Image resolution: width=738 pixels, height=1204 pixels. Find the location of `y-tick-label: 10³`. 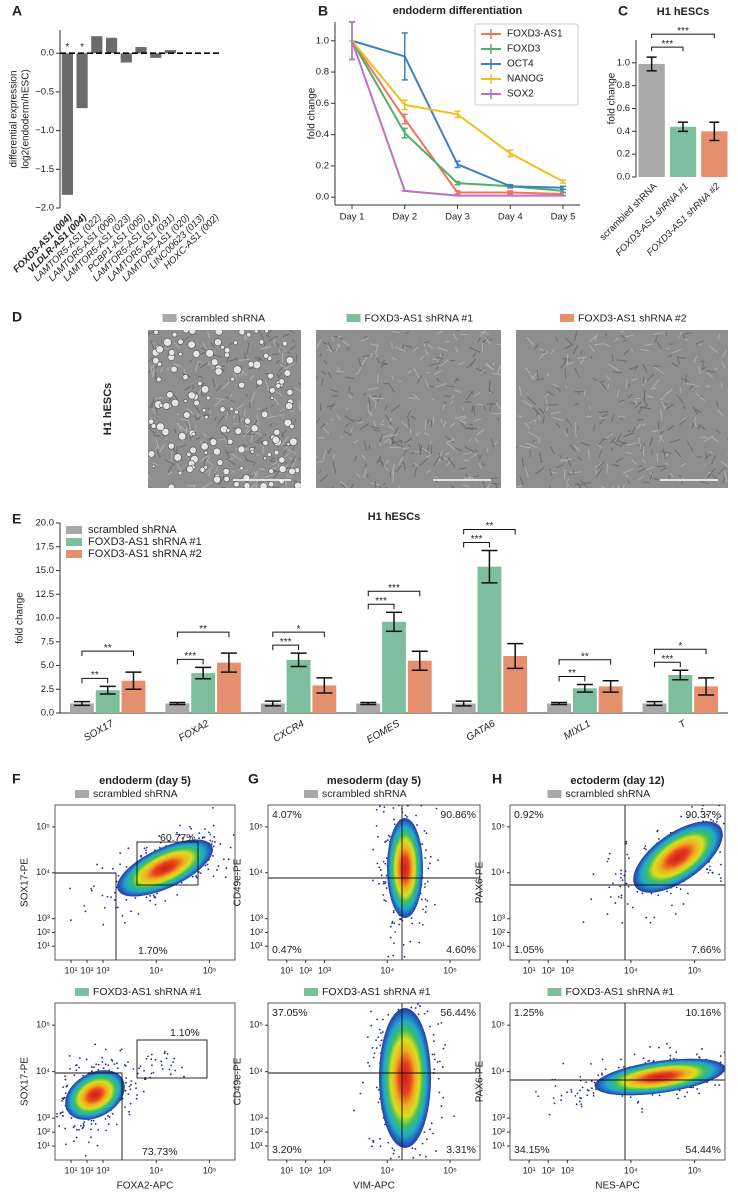

y-tick-label: 10³ is located at coordinates (256, 918).